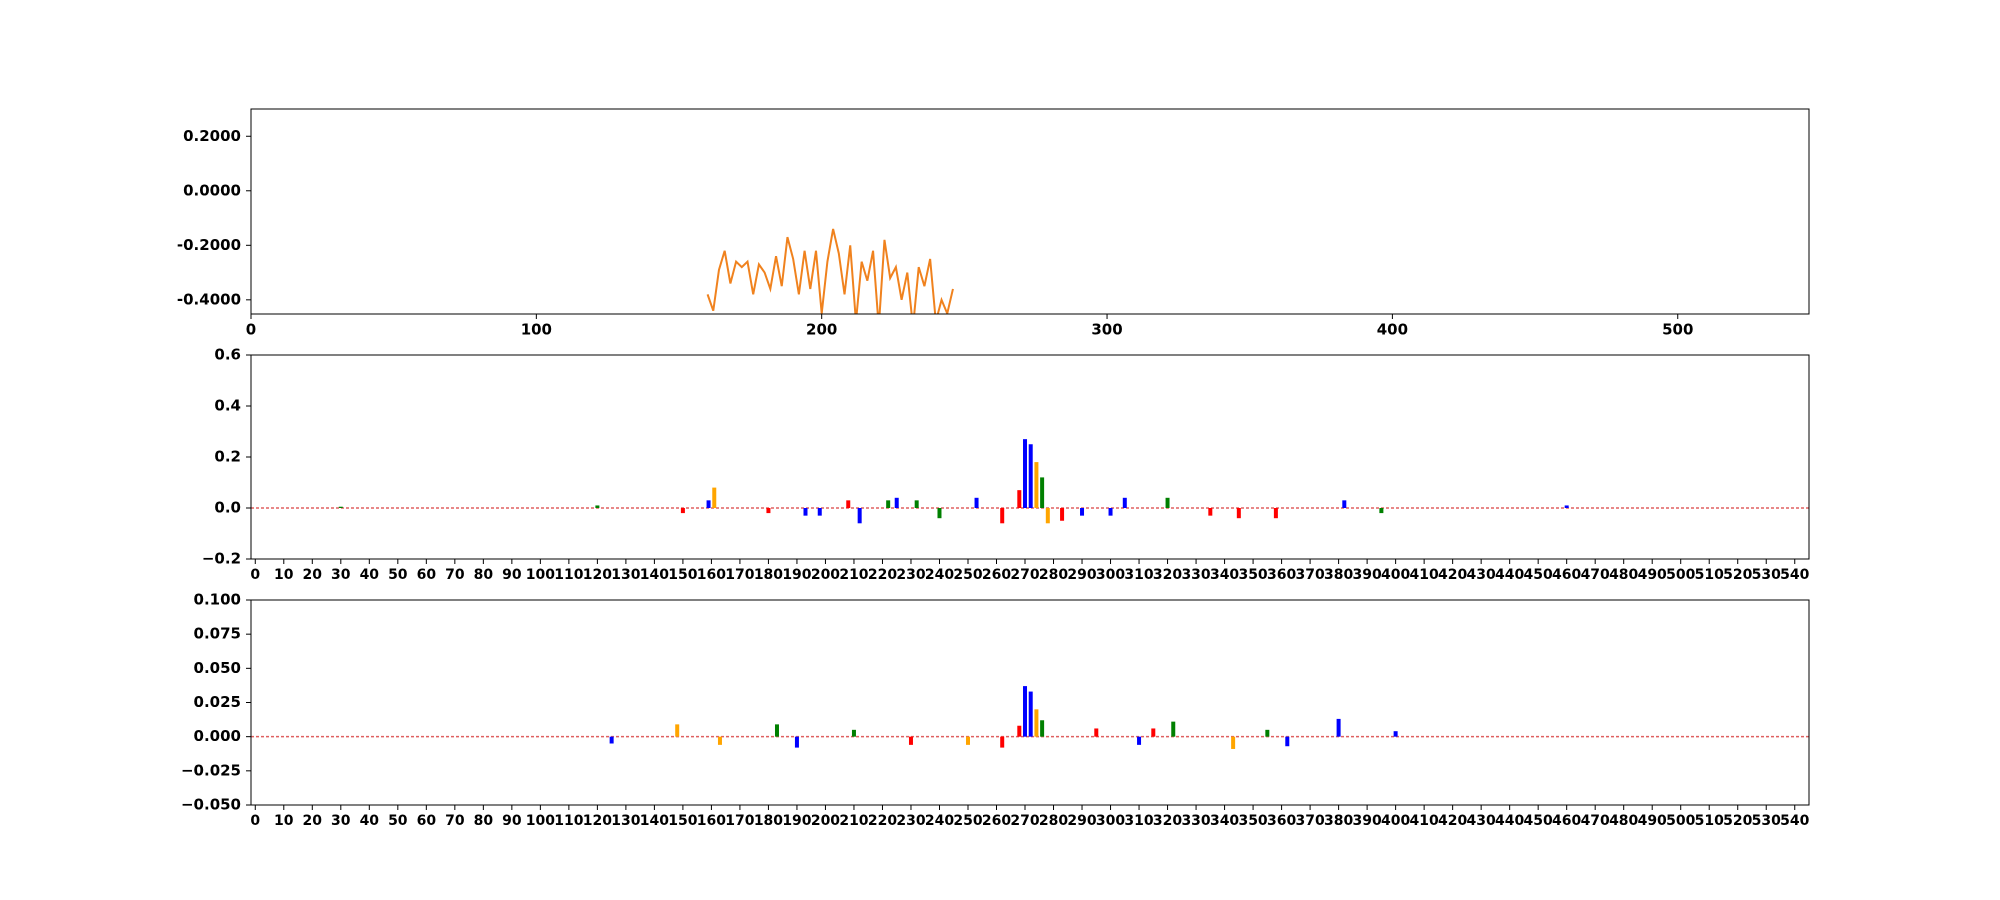 This screenshot has width=2000, height=900. I want to click on x-tick-label: 30, so click(341, 821).